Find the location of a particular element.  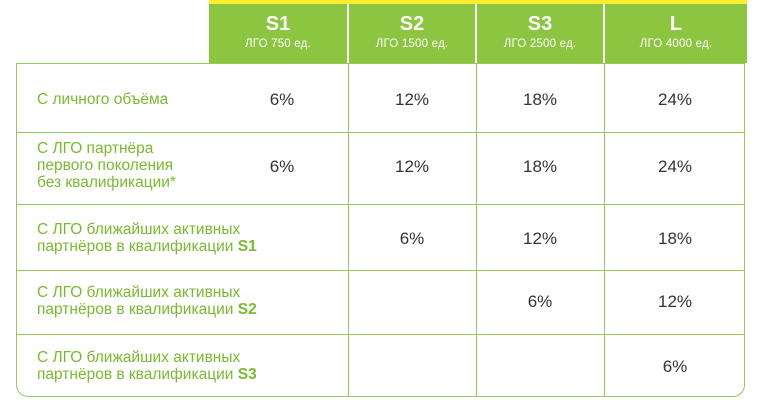

column-level: S1 is located at coordinates (278, 24).